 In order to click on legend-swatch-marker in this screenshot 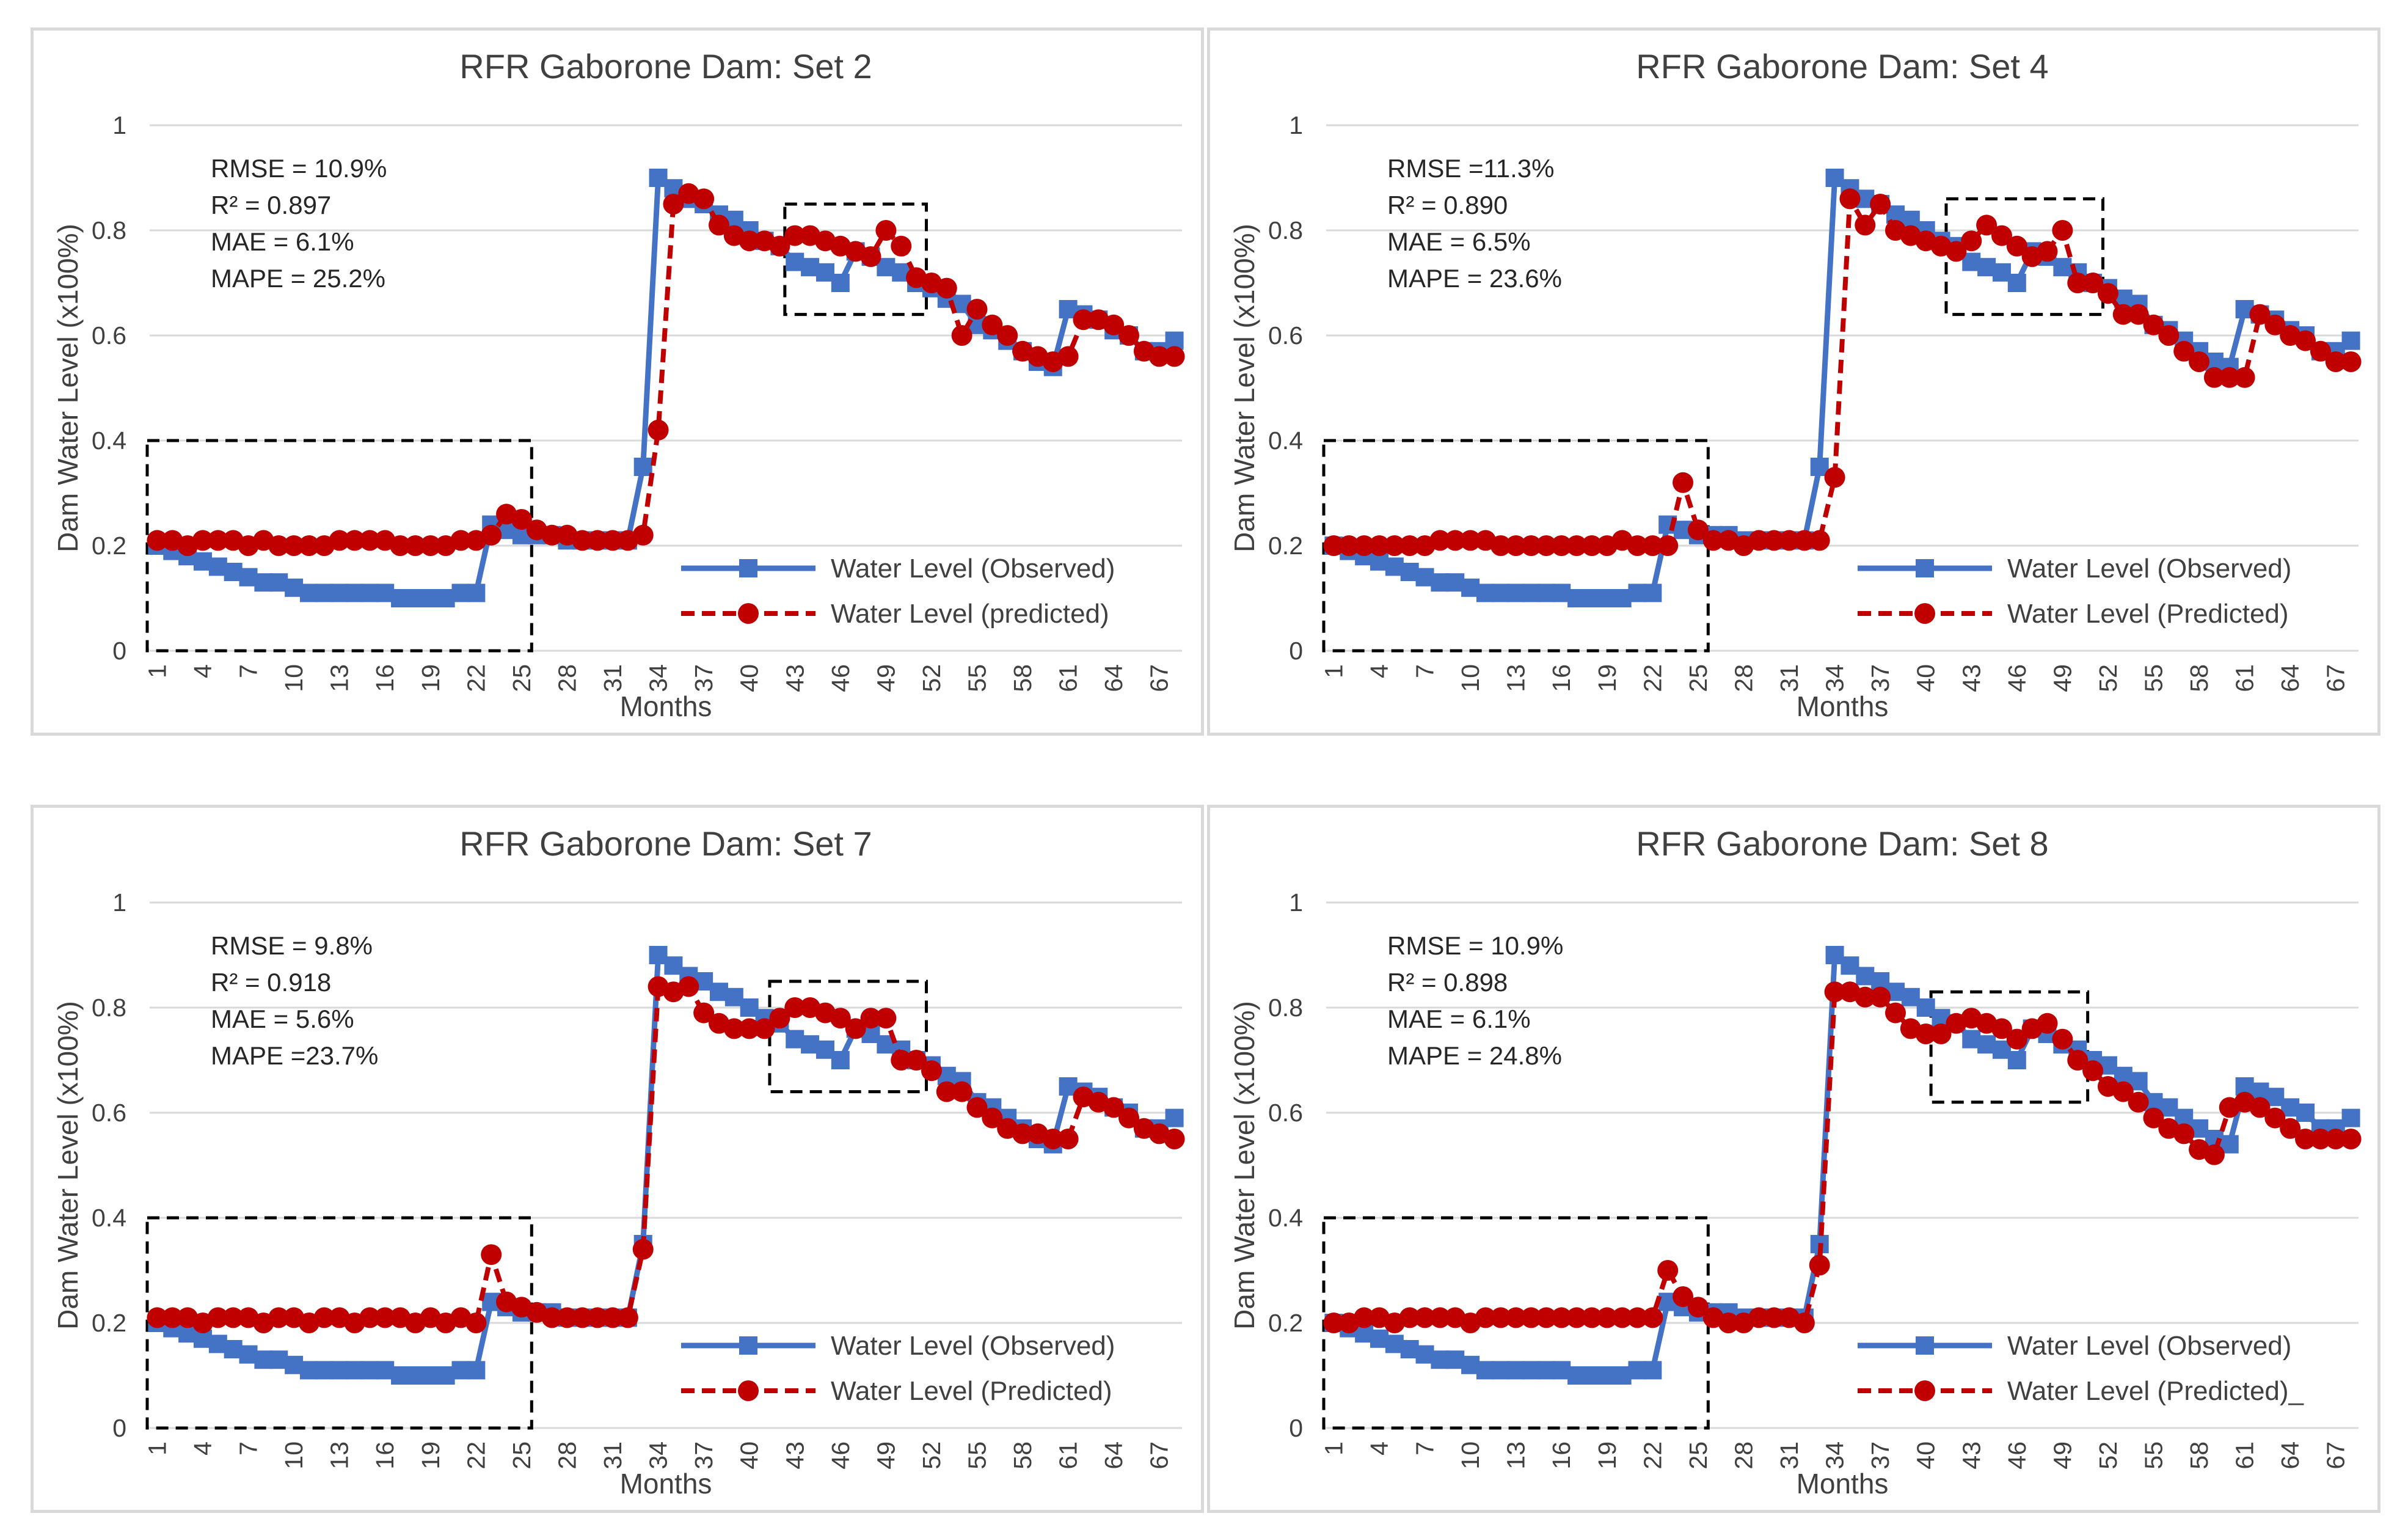, I will do `click(748, 614)`.